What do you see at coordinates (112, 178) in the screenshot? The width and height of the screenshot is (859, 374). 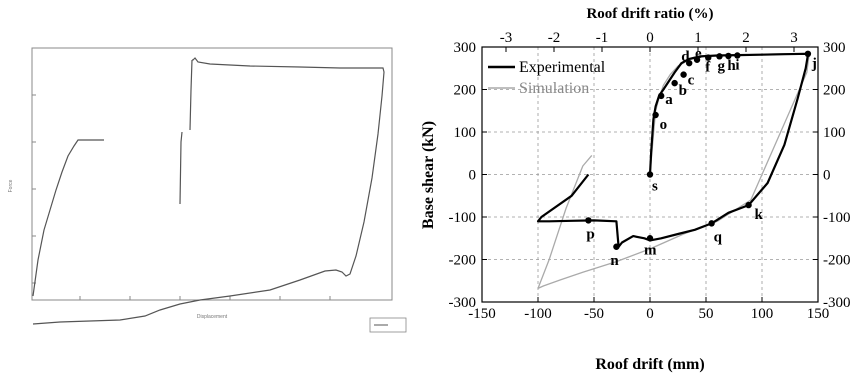 I see `left-curve-lower` at bounding box center [112, 178].